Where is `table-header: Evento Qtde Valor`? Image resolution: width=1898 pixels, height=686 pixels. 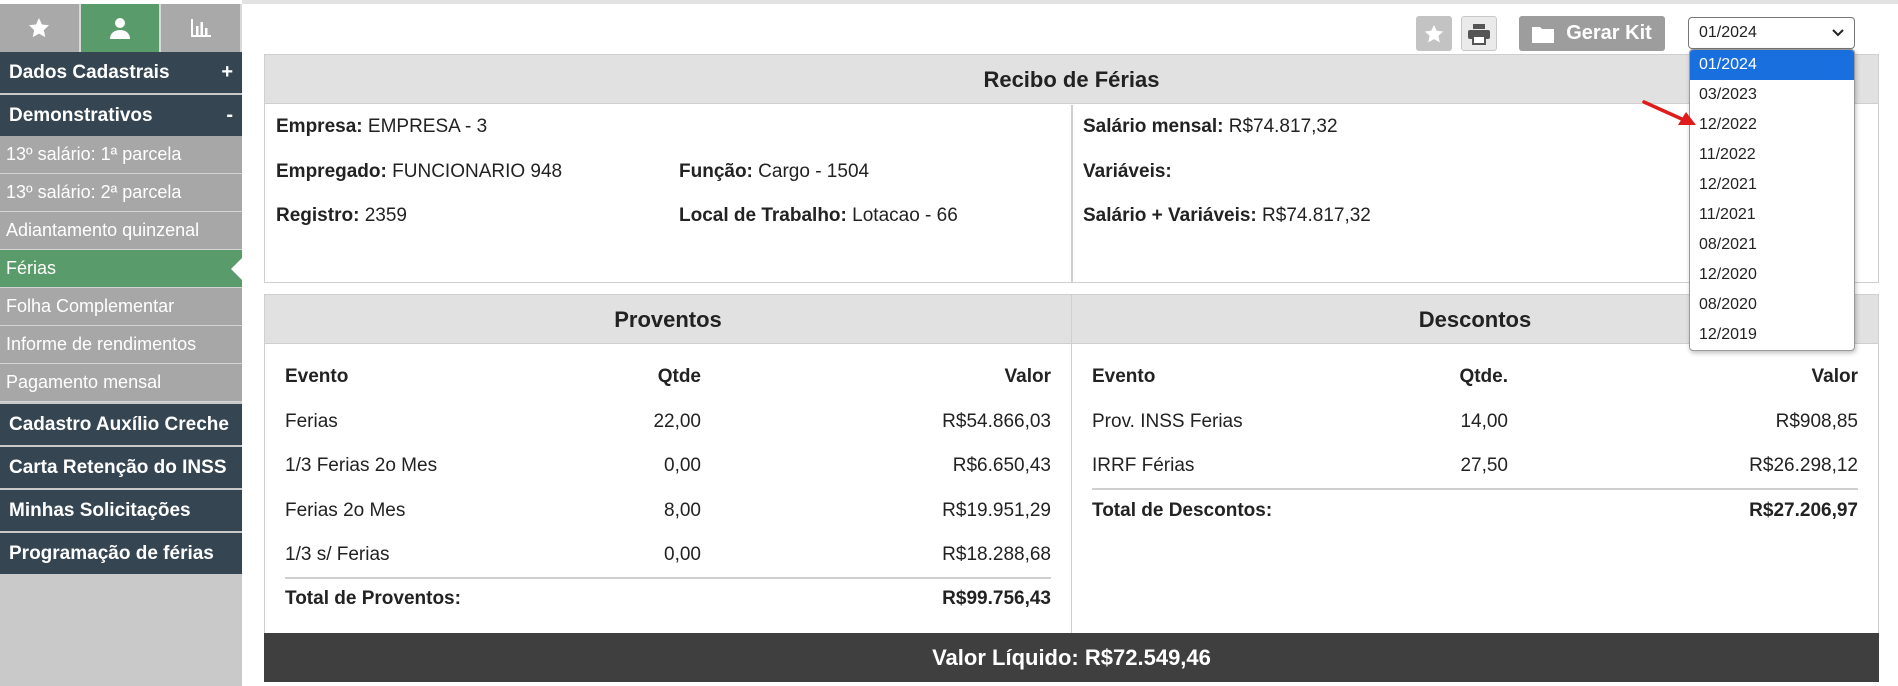
table-header: Evento Qtde Valor is located at coordinates (668, 381).